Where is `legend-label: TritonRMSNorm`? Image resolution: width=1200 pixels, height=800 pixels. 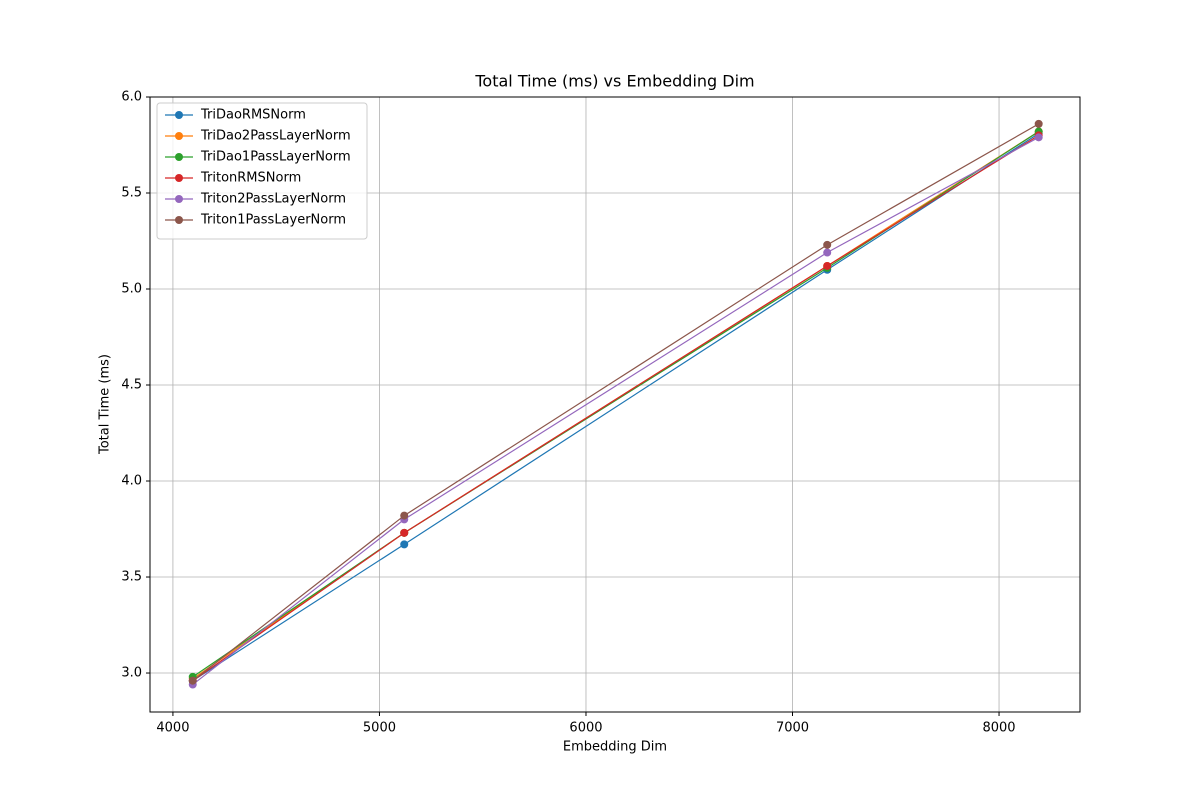
legend-label: TritonRMSNorm is located at coordinates (250, 178).